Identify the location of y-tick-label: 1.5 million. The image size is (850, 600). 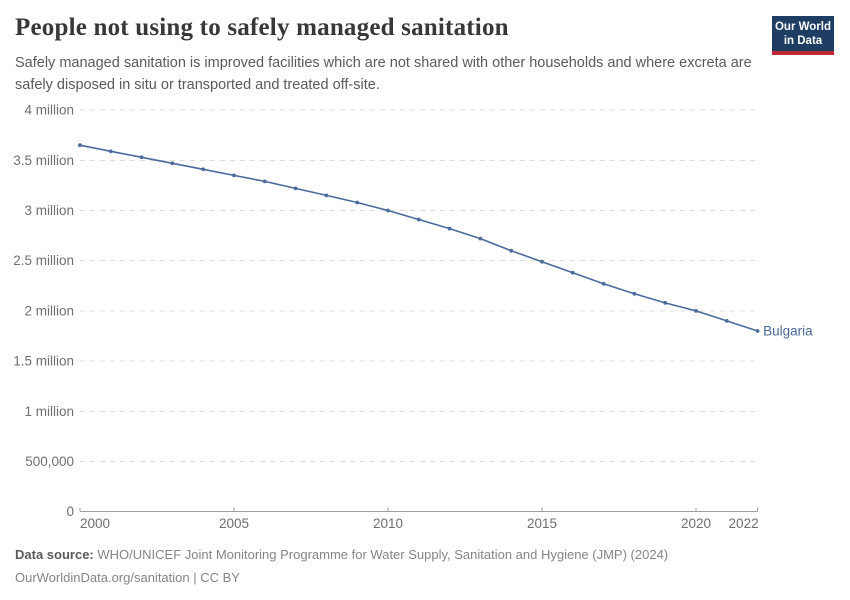
(43, 361).